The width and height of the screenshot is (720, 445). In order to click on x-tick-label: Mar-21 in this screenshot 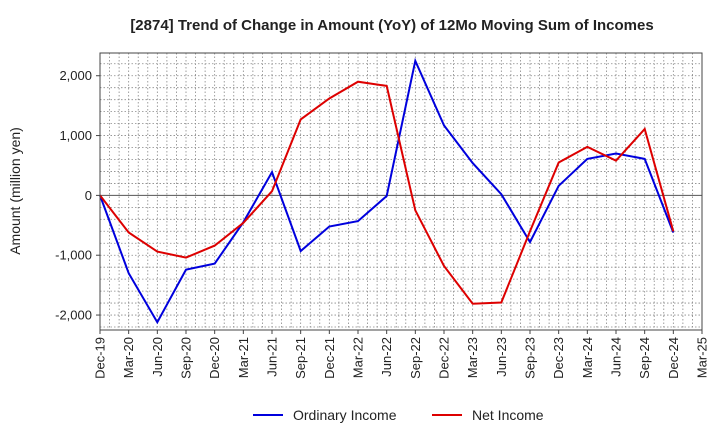, I will do `click(243, 357)`.